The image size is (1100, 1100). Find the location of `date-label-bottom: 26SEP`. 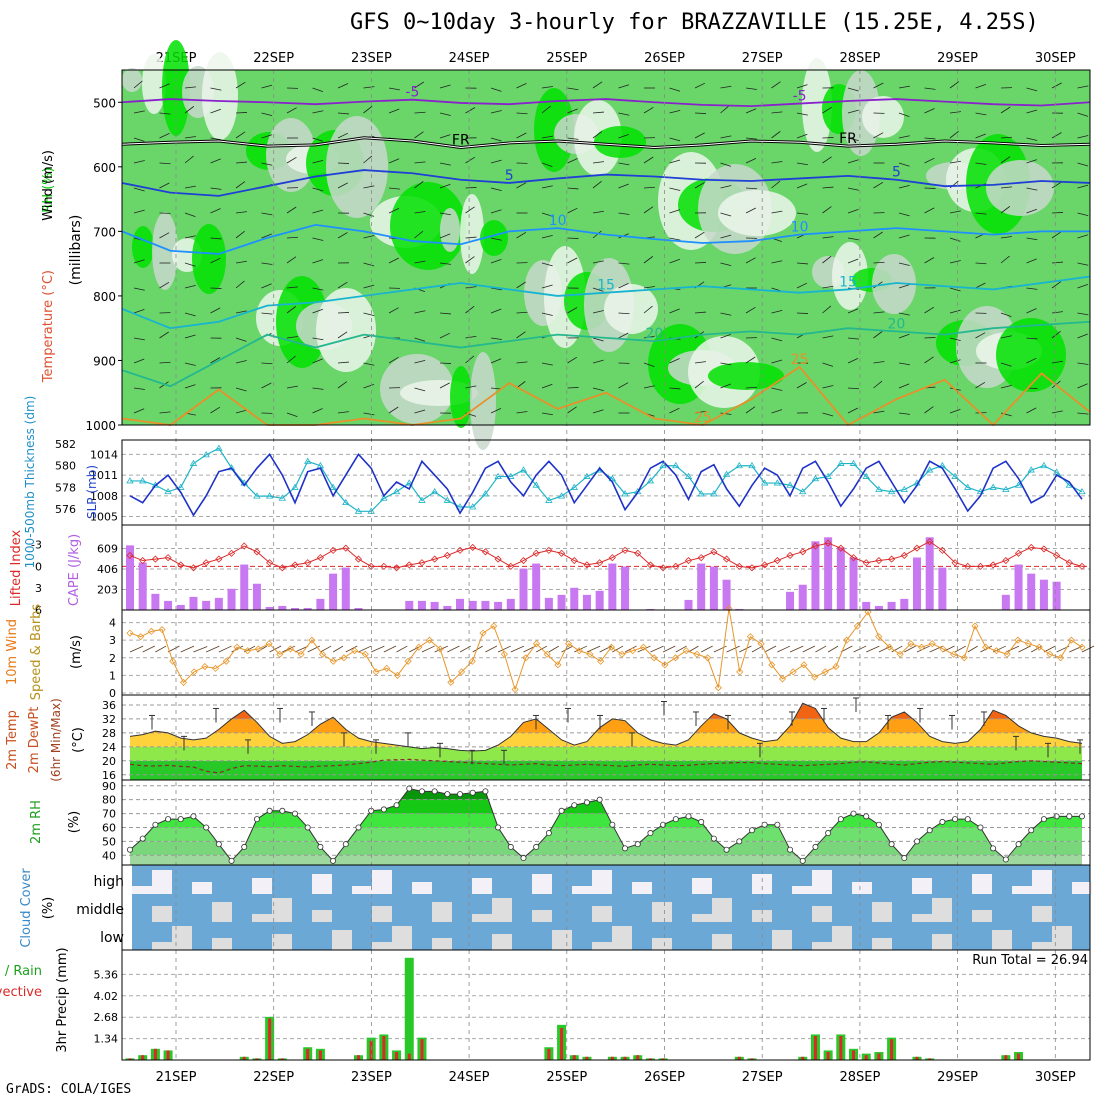

date-label-bottom: 26SEP is located at coordinates (664, 1077).